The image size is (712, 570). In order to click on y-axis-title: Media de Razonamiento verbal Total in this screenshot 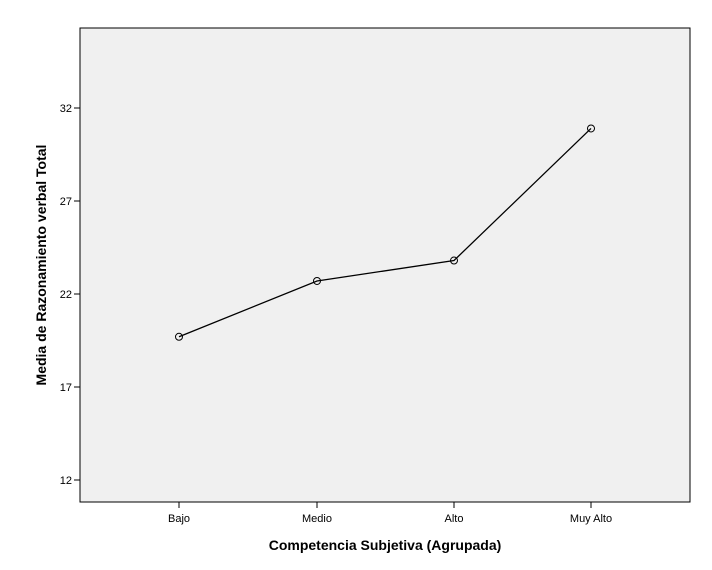, I will do `click(41, 265)`.